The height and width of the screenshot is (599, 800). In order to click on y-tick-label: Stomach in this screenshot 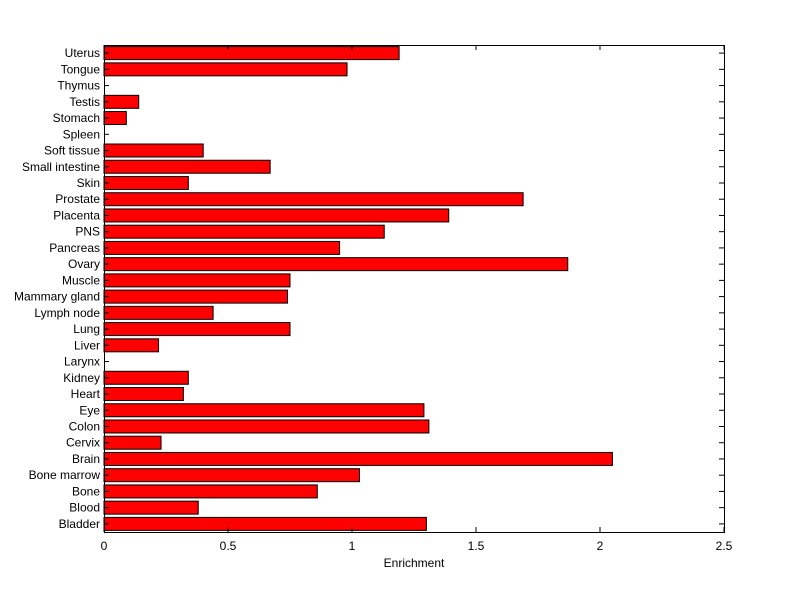, I will do `click(76, 118)`.